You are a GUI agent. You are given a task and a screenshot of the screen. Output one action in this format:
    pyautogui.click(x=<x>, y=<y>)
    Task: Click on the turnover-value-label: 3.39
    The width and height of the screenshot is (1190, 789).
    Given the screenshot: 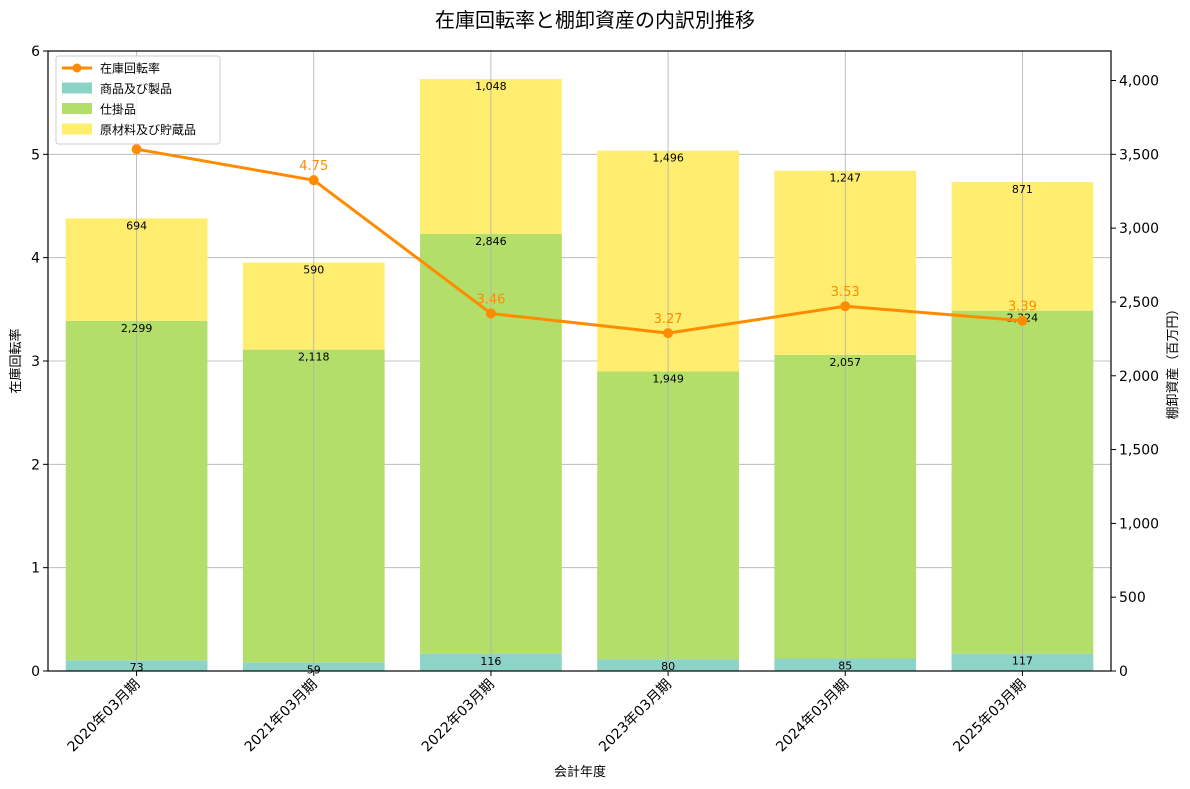 What is the action you would take?
    pyautogui.click(x=1022, y=307)
    